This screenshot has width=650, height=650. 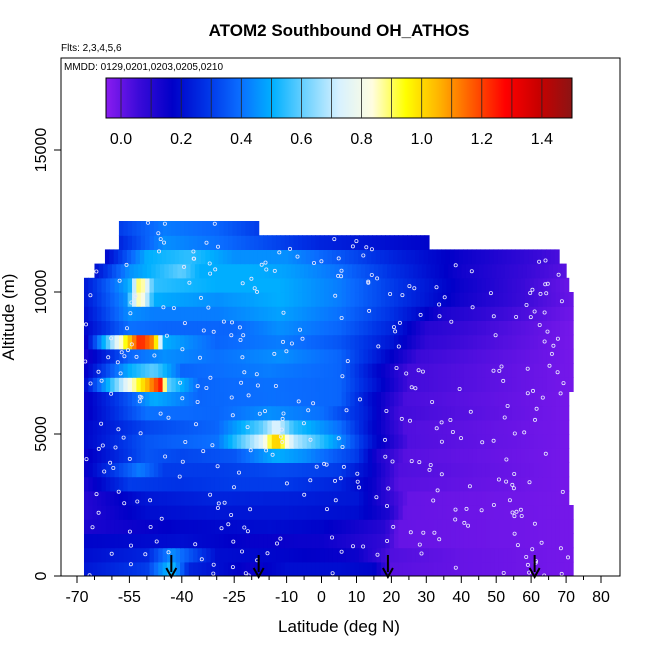 I want to click on y-tick-label: 0, so click(x=41, y=575).